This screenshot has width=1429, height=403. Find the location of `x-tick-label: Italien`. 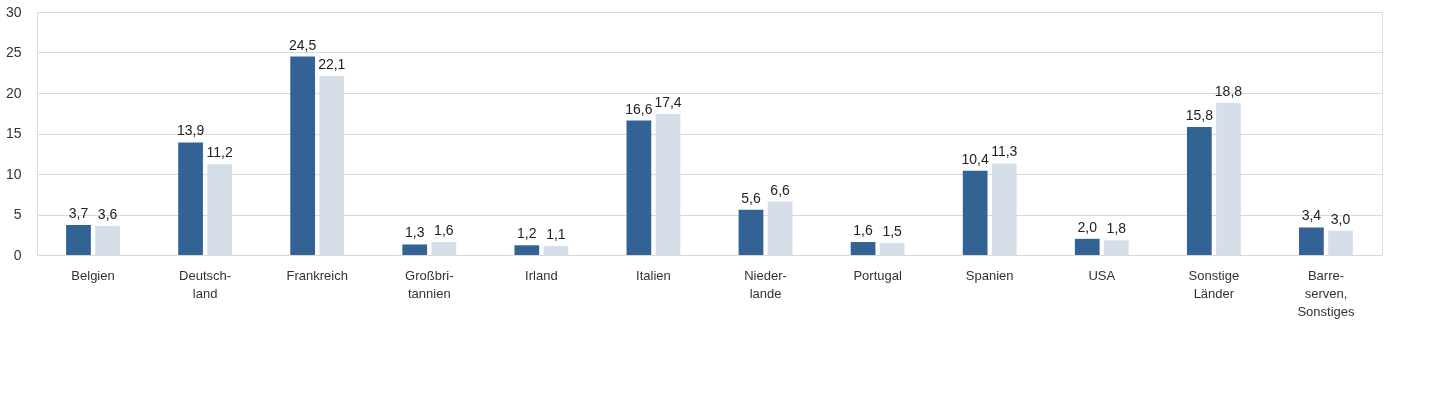

x-tick-label: Italien is located at coordinates (653, 275).